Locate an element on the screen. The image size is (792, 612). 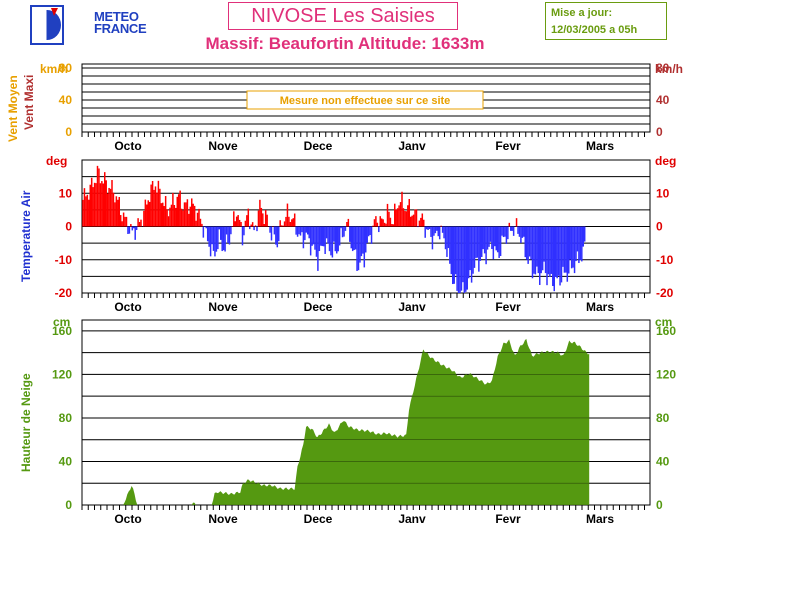
wind-tick-left: 0 is located at coordinates (68, 132).